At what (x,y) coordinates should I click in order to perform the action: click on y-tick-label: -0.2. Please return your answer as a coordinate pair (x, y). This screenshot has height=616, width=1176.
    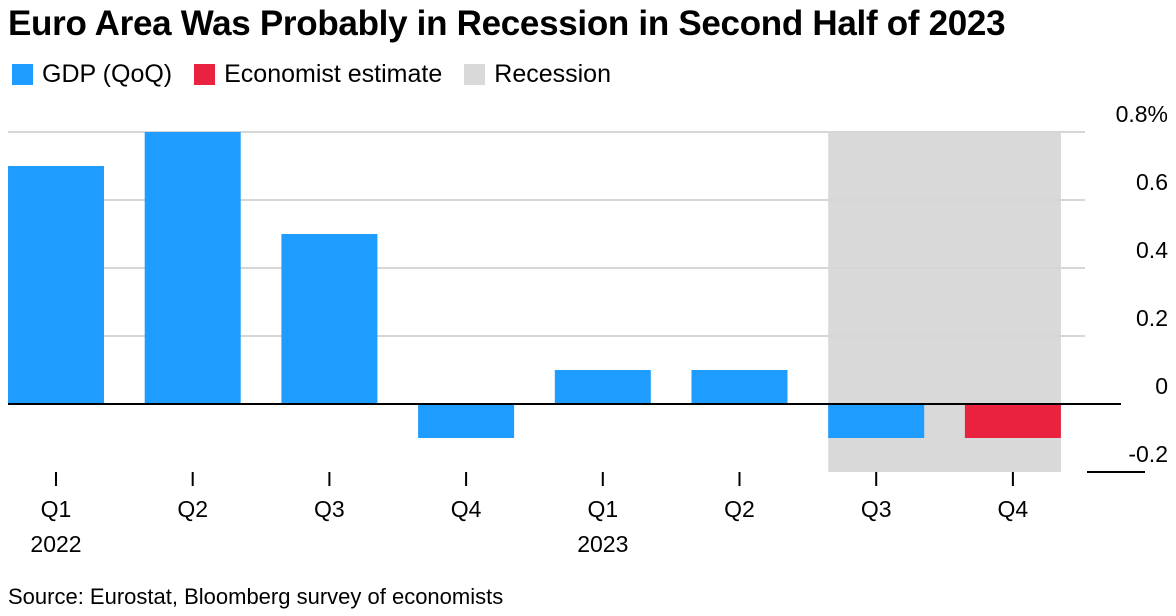
    Looking at the image, I should click on (1148, 454).